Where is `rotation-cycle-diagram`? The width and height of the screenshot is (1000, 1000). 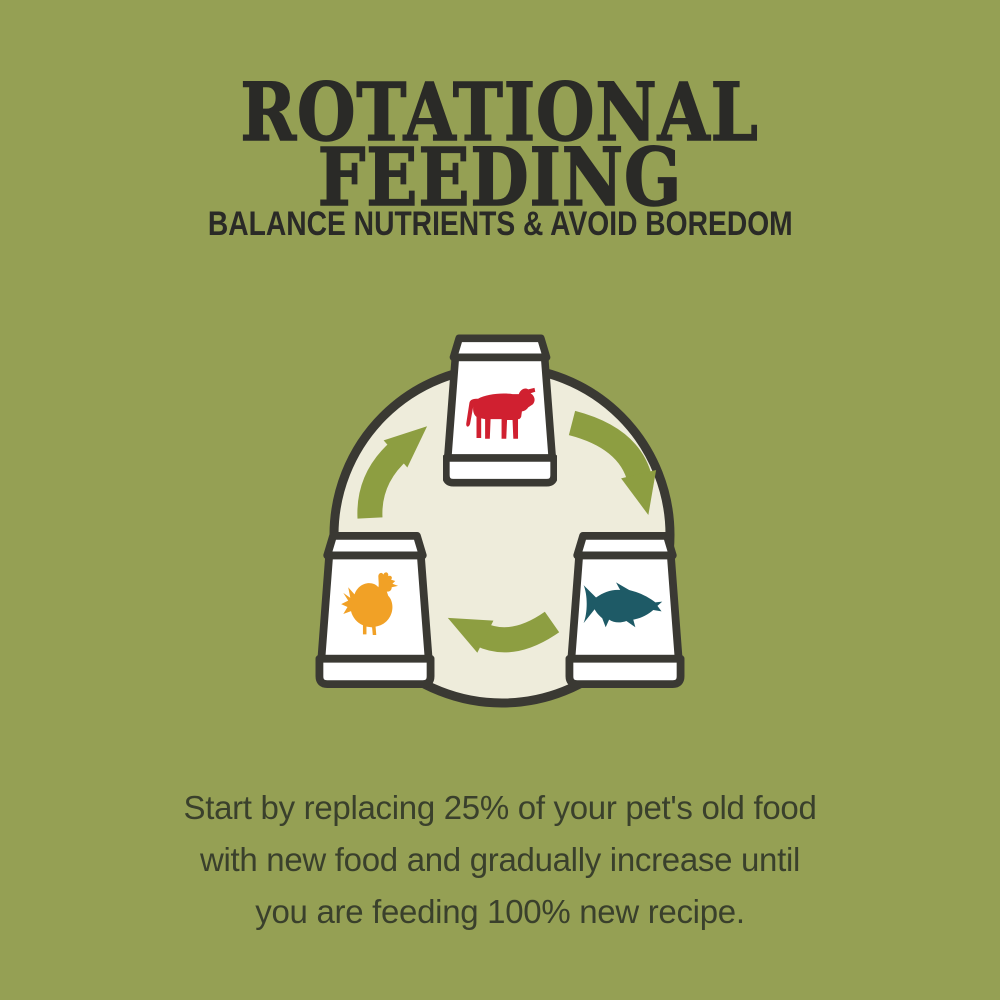
rotation-cycle-diagram is located at coordinates (500, 521).